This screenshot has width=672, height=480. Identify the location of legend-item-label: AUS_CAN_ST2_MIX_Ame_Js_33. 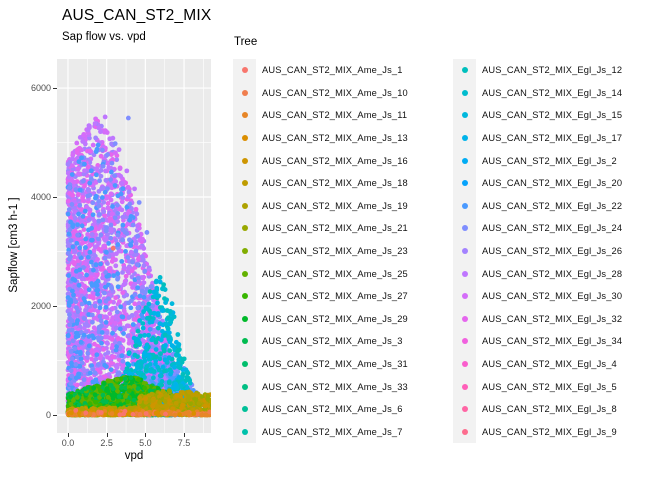
(335, 386).